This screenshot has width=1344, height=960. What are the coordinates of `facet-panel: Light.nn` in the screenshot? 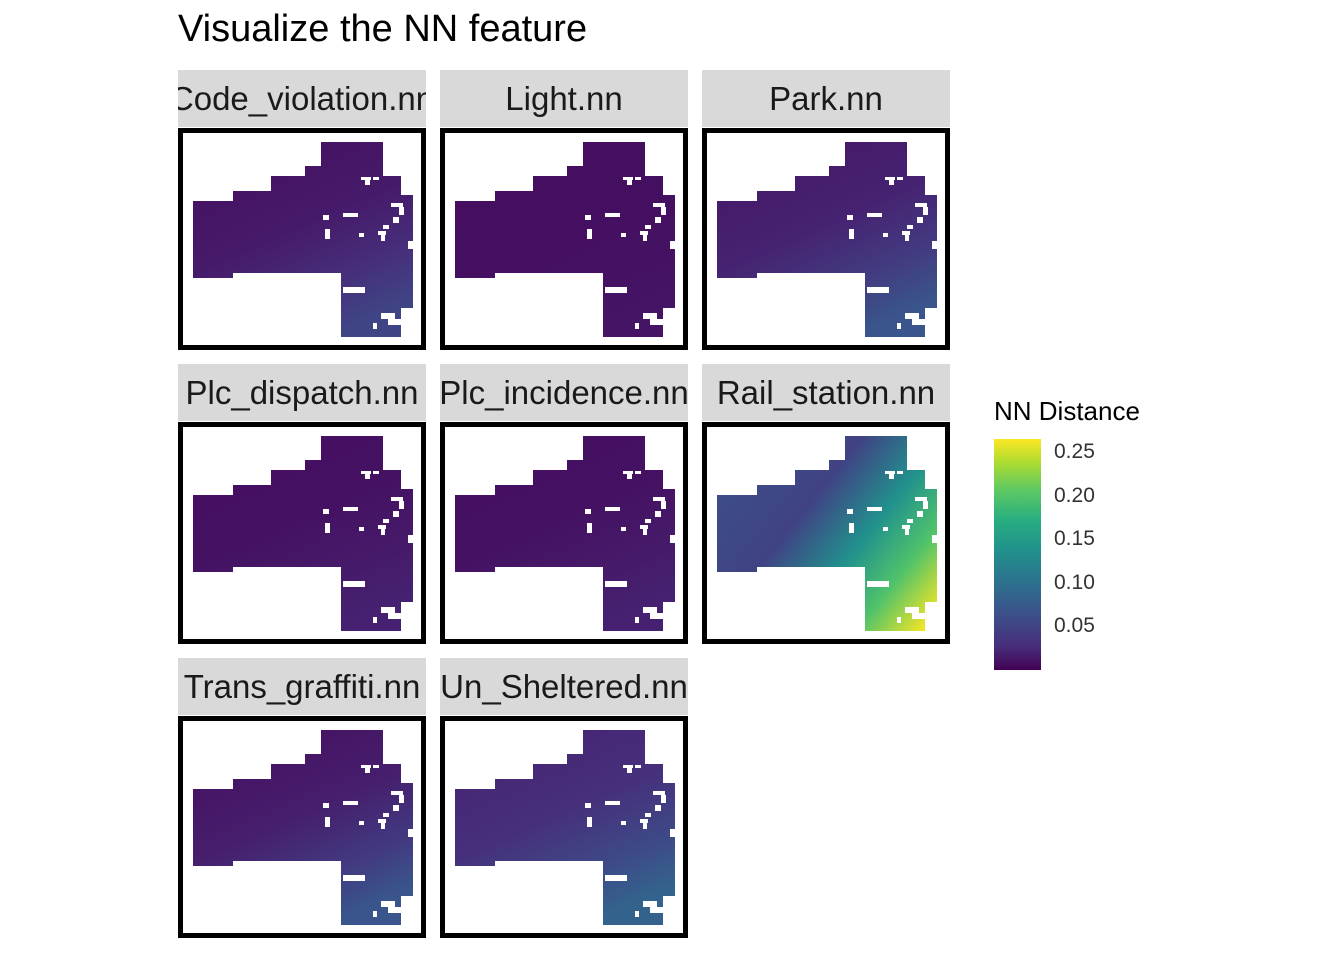 It's located at (564, 210).